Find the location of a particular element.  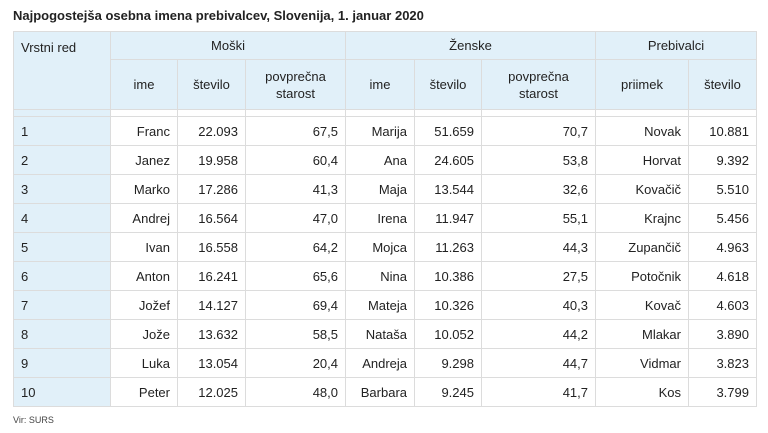

table-cell: 4.603 is located at coordinates (722, 305).